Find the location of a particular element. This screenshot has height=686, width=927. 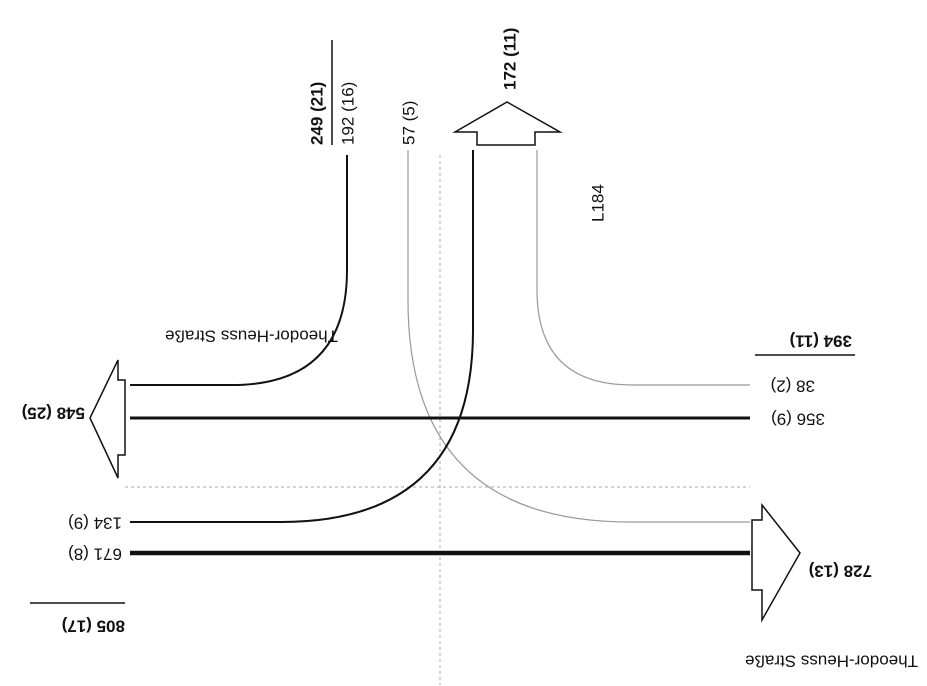

east-through: 356 (9) is located at coordinates (798, 419).